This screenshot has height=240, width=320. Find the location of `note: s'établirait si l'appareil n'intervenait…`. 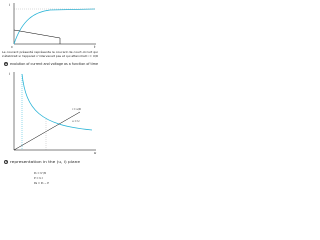

note: s'établirait si l'appareil n'intervenait… is located at coordinates (50, 56).